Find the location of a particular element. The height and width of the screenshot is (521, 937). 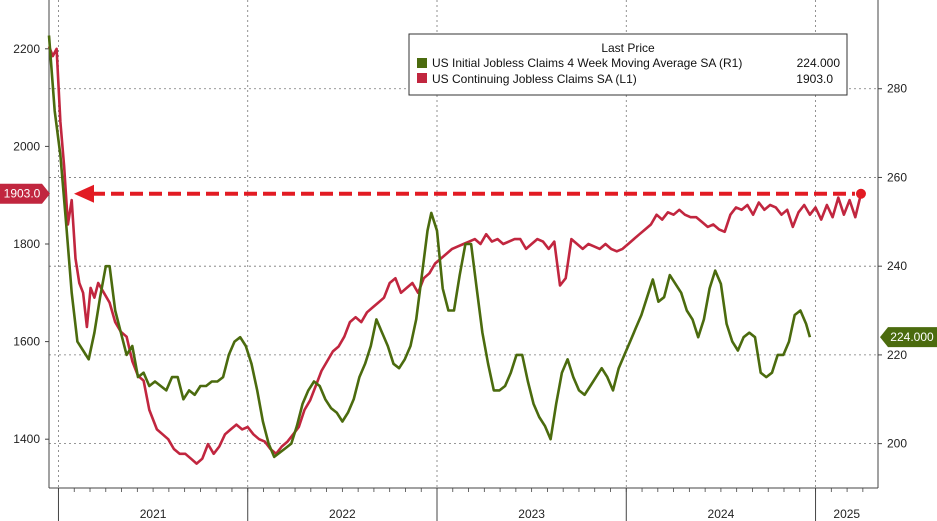

legend-value-continuing: 1903.0 is located at coordinates (814, 79).